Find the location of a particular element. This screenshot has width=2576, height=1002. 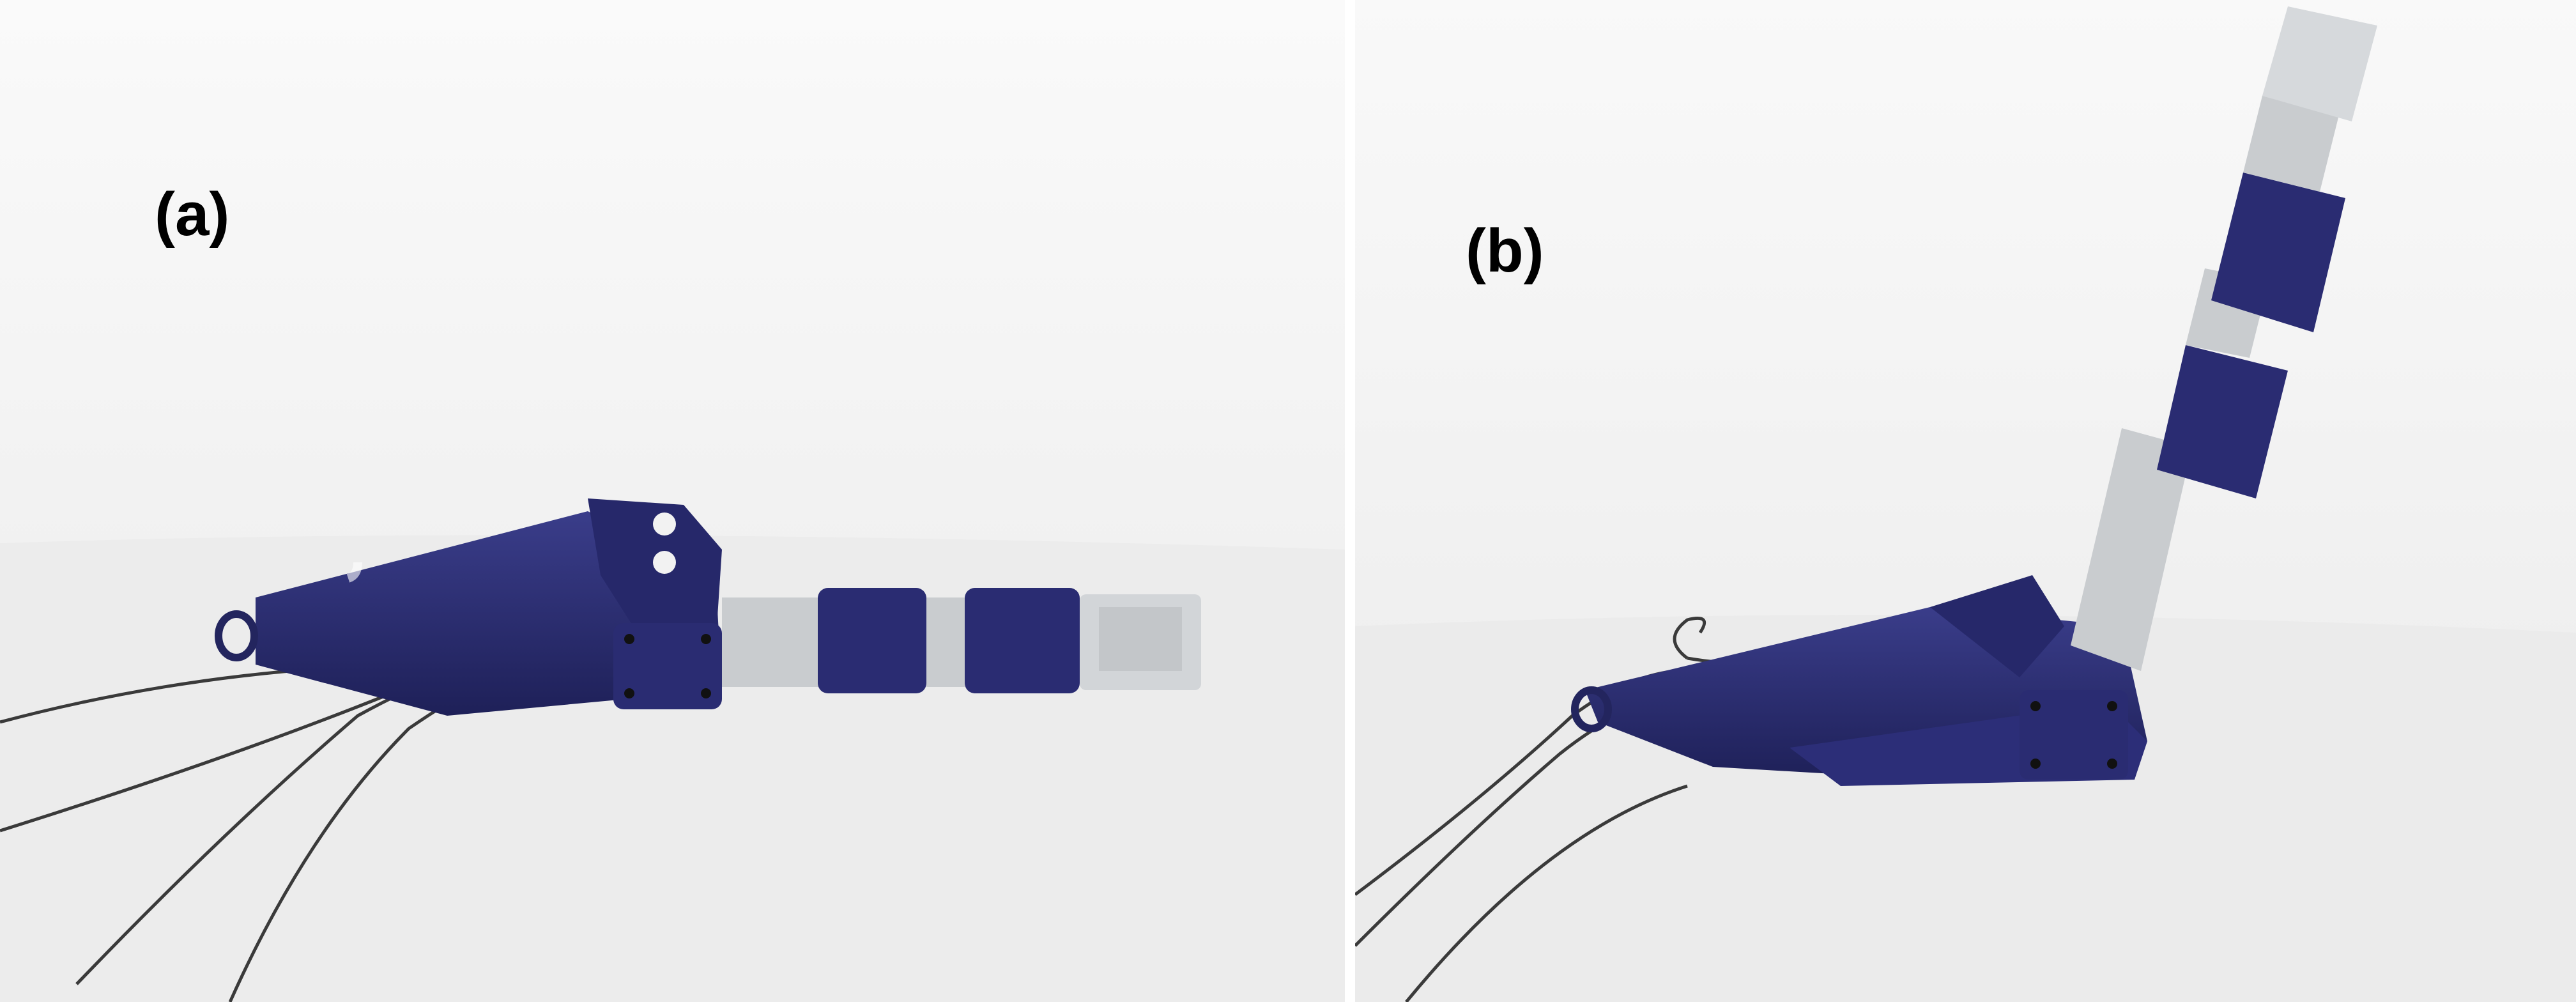

finger-extended is located at coordinates (961, 640).